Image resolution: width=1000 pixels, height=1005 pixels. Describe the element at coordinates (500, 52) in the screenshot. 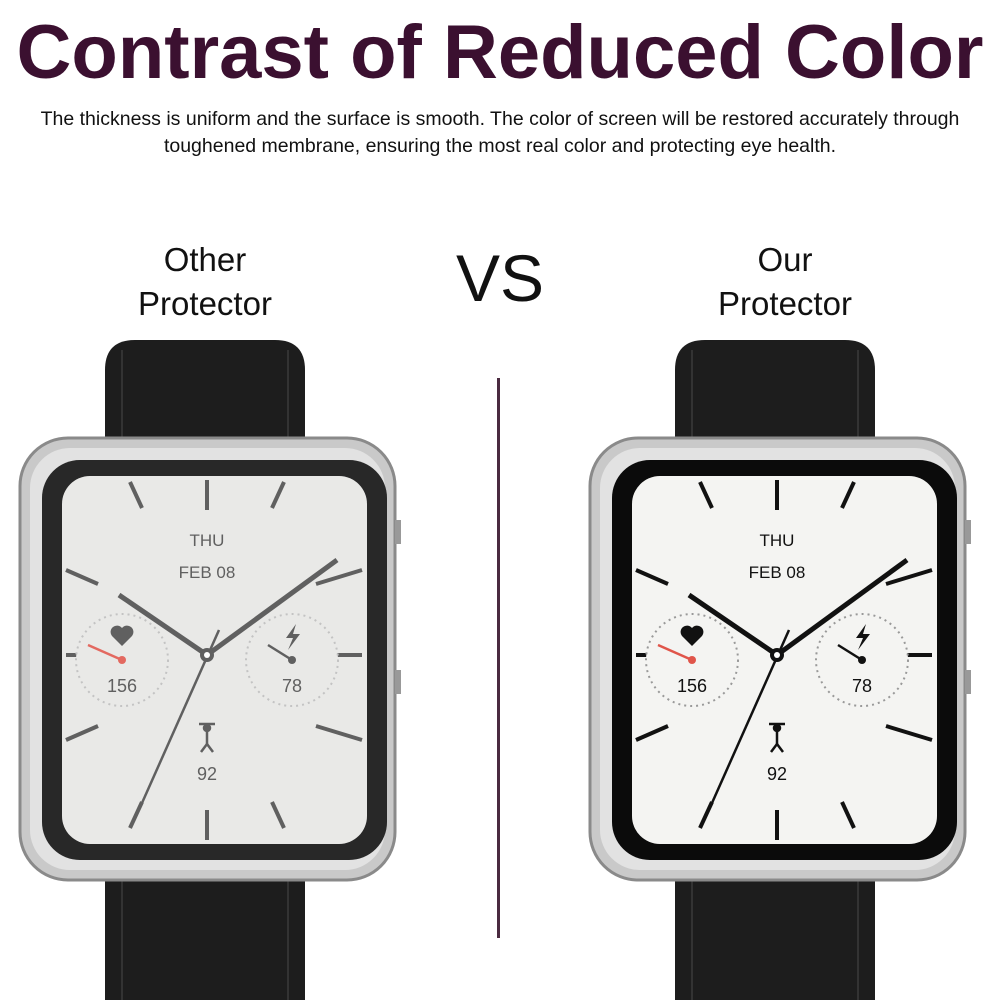

I see `page-title: Contrast of Reduced Color` at that location.